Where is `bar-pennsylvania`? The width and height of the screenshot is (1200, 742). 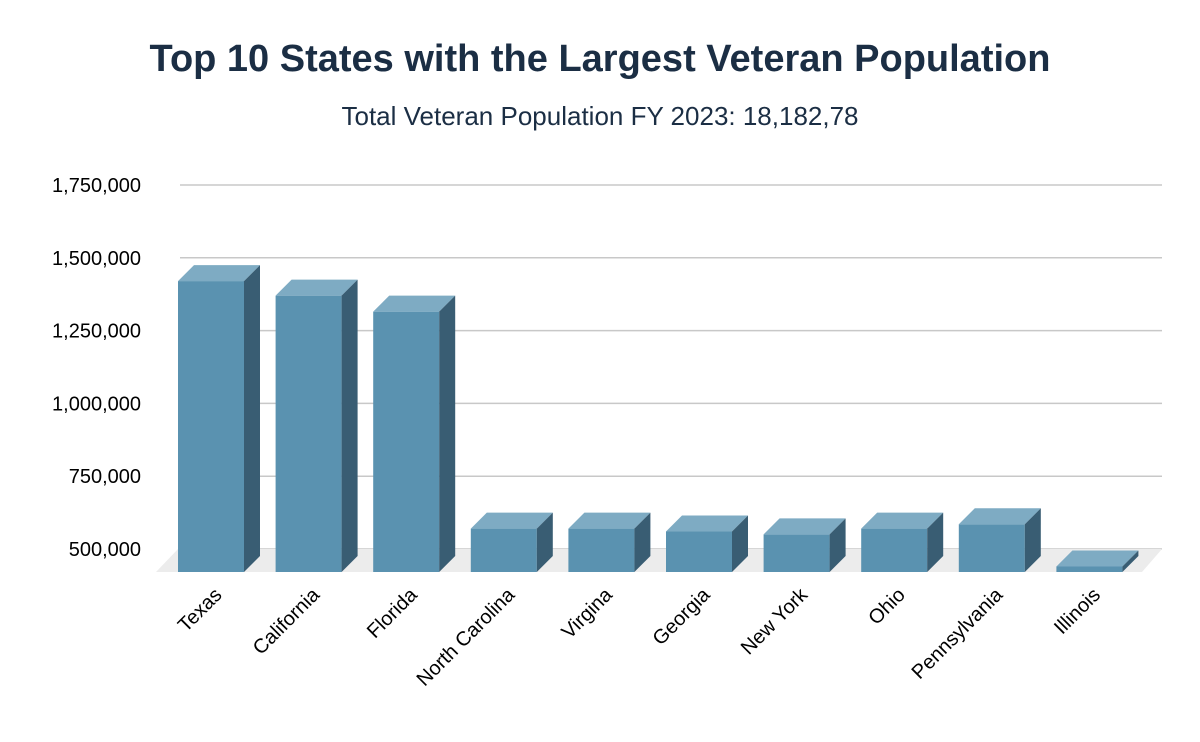 bar-pennsylvania is located at coordinates (999, 540).